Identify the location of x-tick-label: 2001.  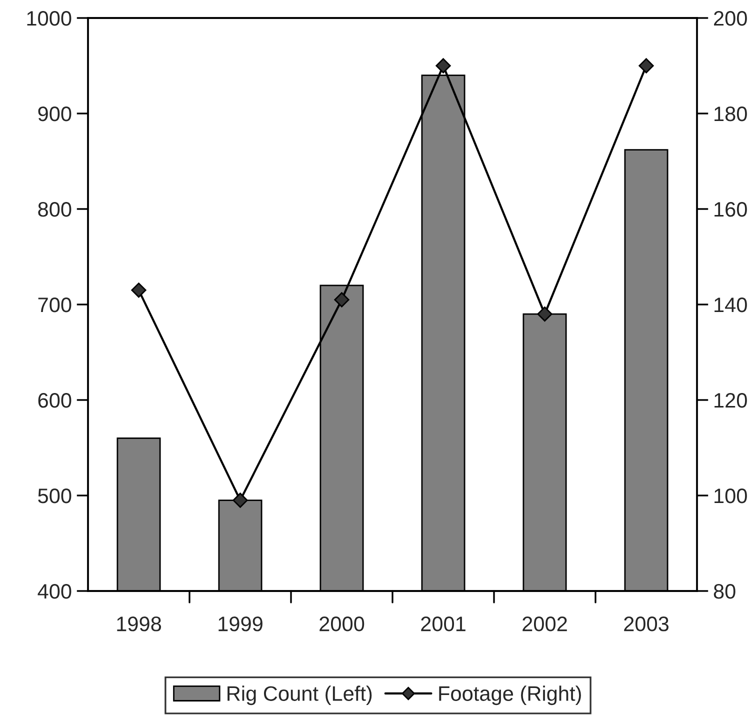
(443, 624).